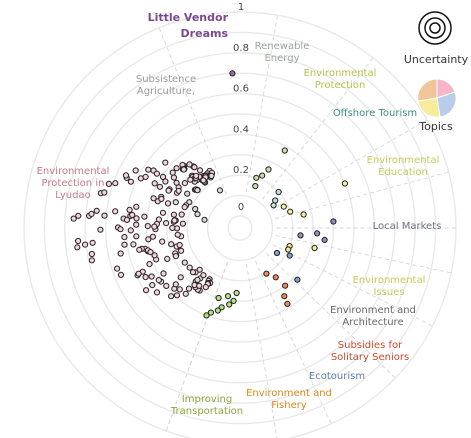  I want to click on legend-topics: Topics, so click(437, 105).